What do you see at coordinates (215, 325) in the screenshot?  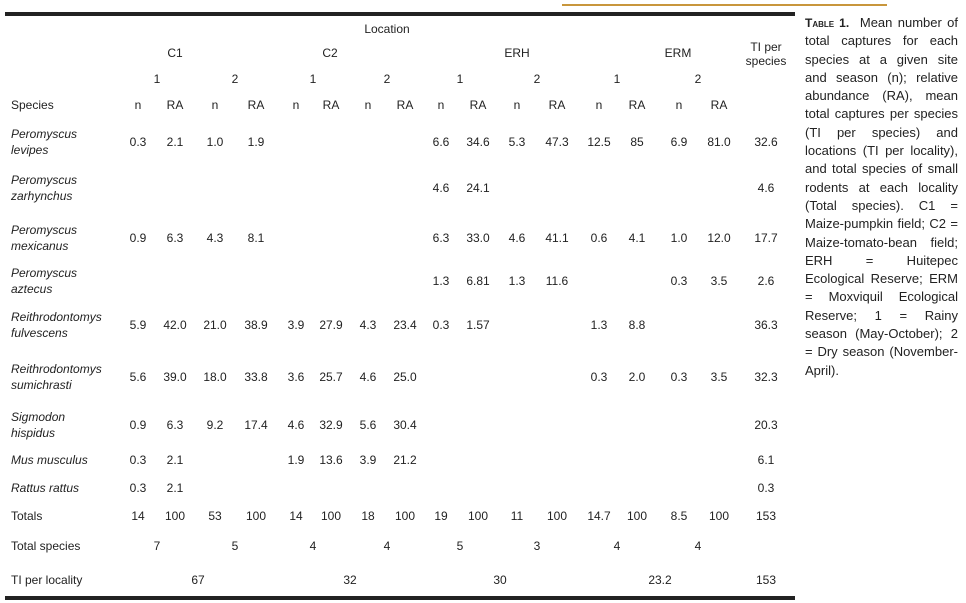 I see `cell: 21.0` at bounding box center [215, 325].